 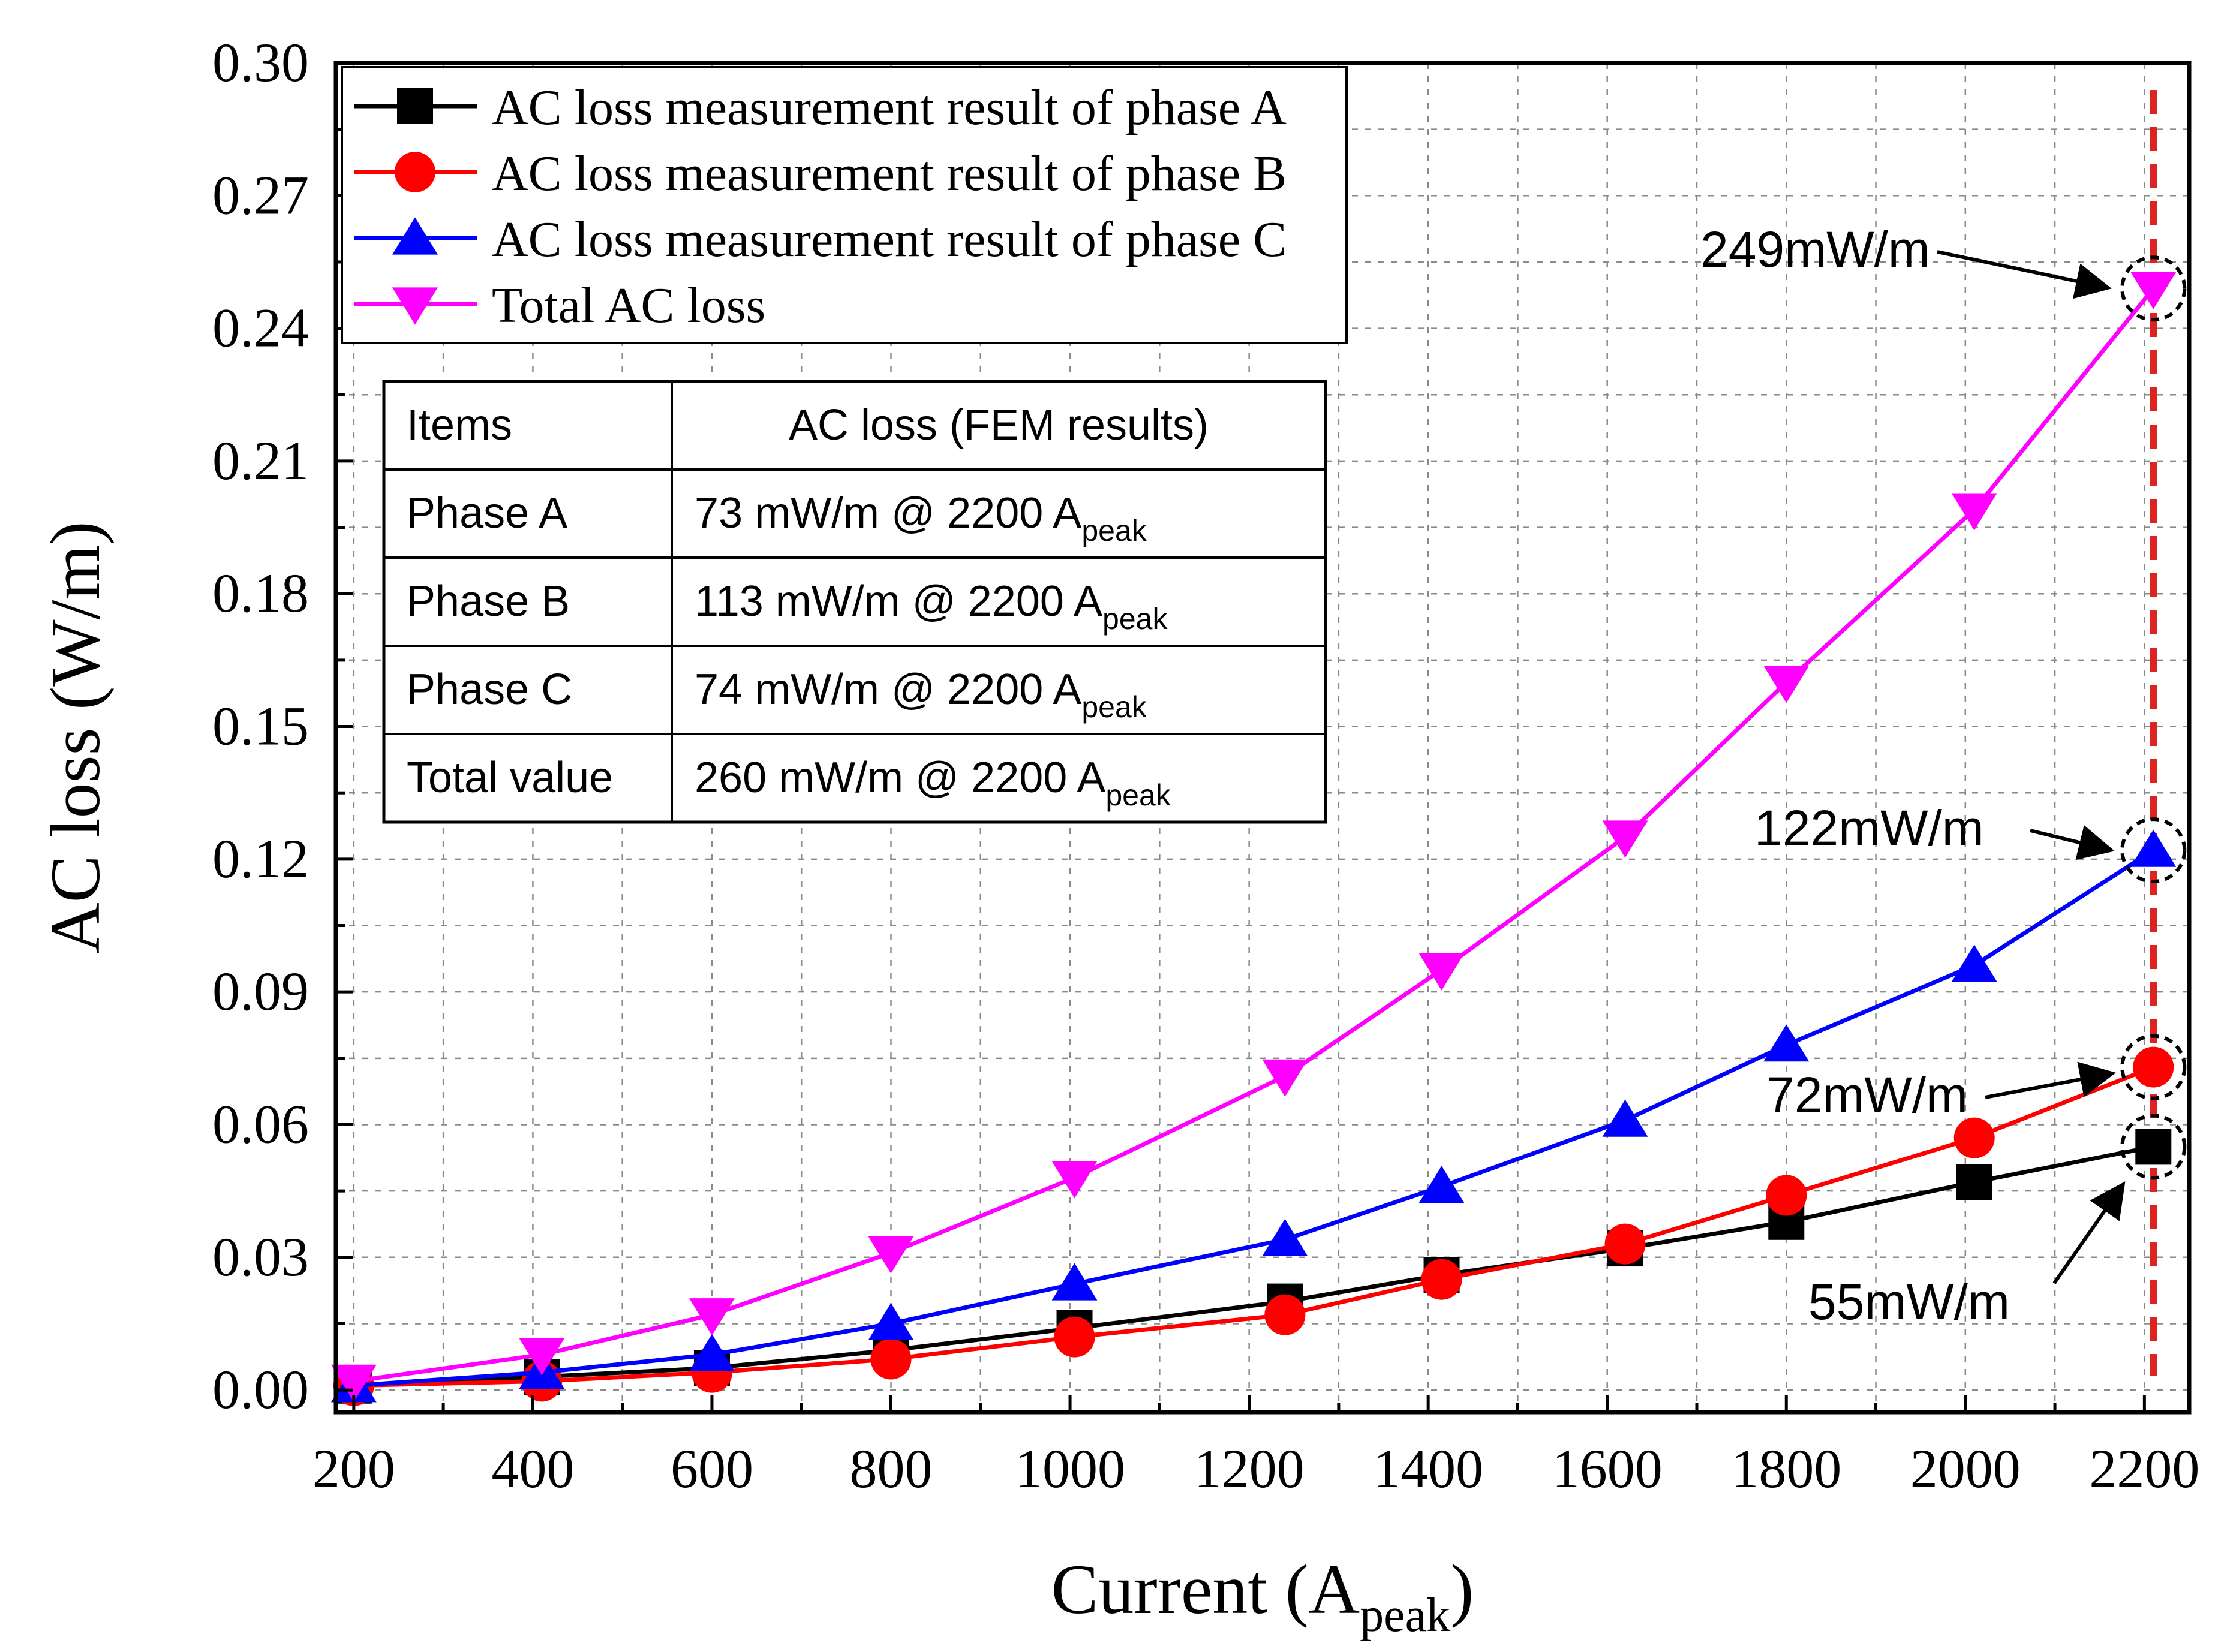 What do you see at coordinates (1944, 775) in the screenshot?
I see `annotations: 249mW/m 122mW/m 72mW/m 55mW/m` at bounding box center [1944, 775].